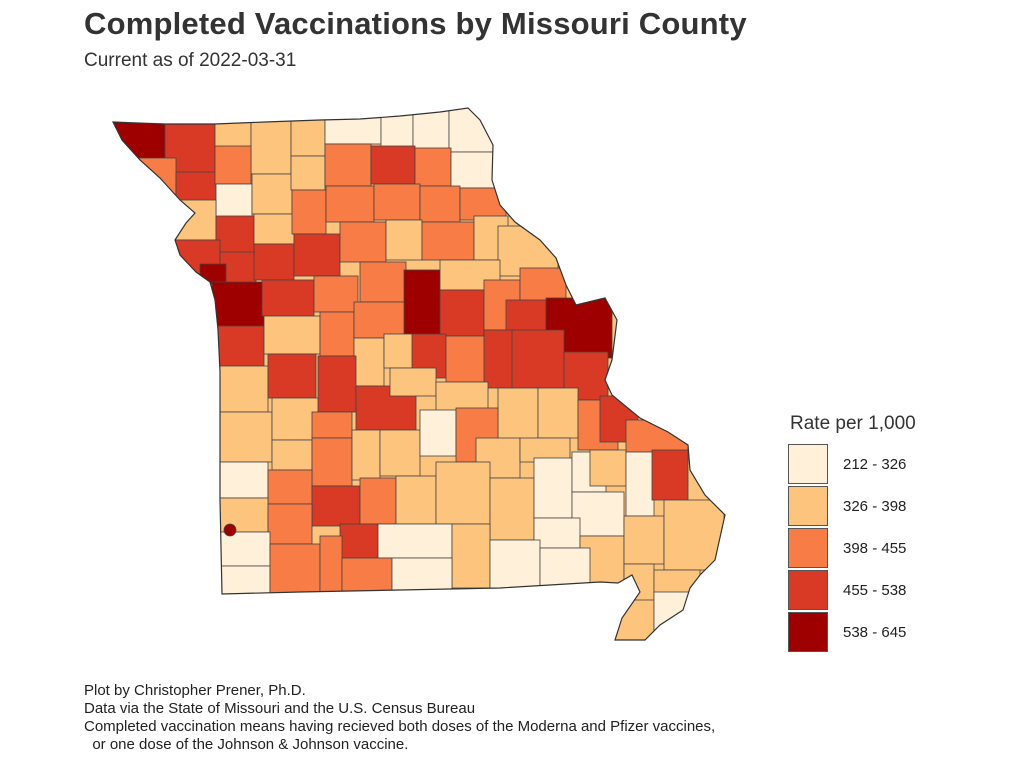 Image resolution: width=1024 pixels, height=768 pixels. I want to click on legend-item: 326 - 398, so click(888, 507).